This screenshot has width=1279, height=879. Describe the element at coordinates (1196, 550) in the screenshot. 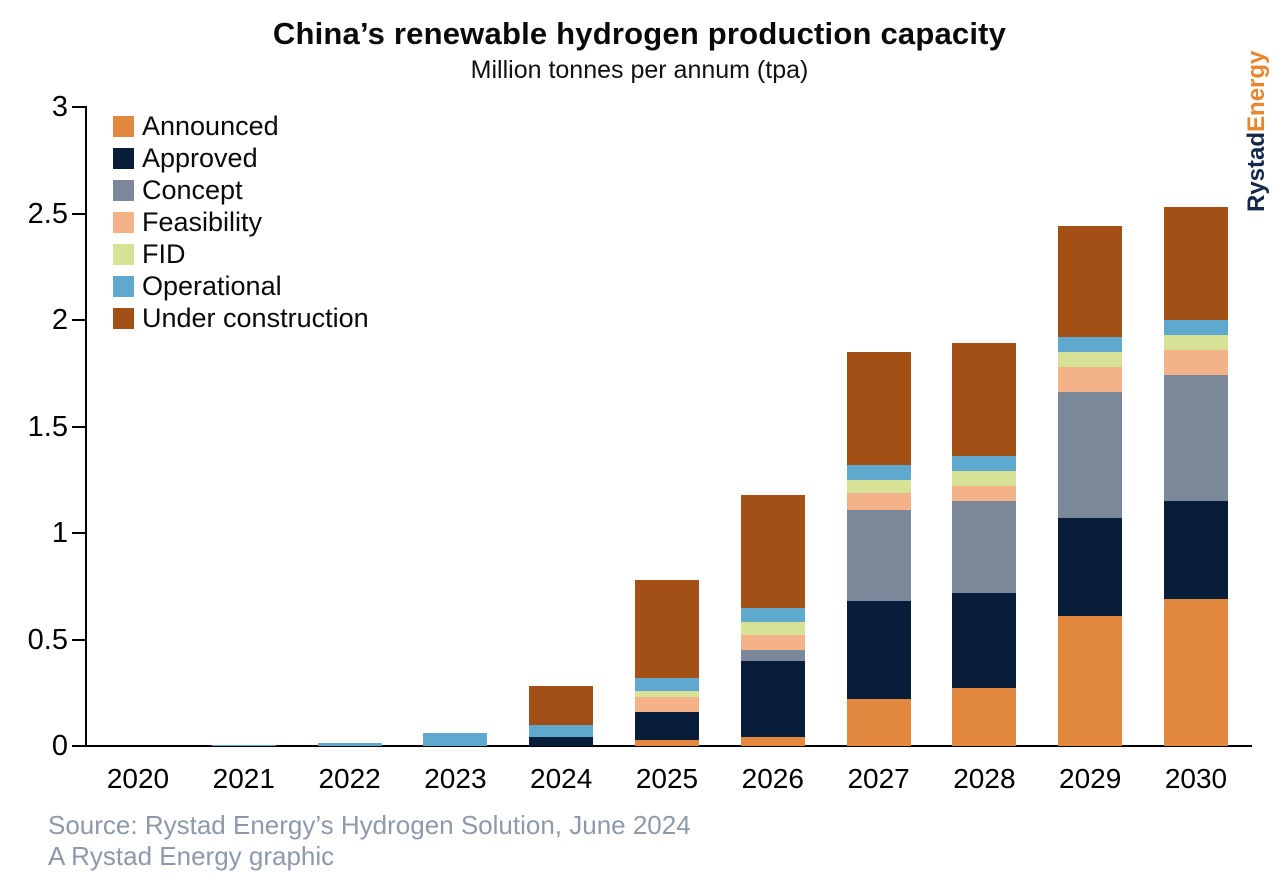

I see `bar-segment-2030-approved` at that location.